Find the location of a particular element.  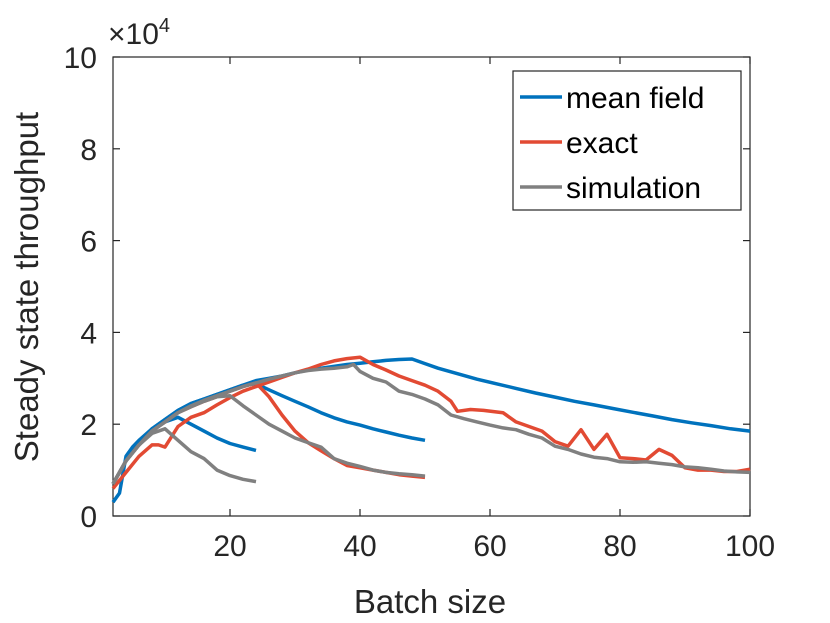

y-tick-label-2: 2 is located at coordinates (88, 425).